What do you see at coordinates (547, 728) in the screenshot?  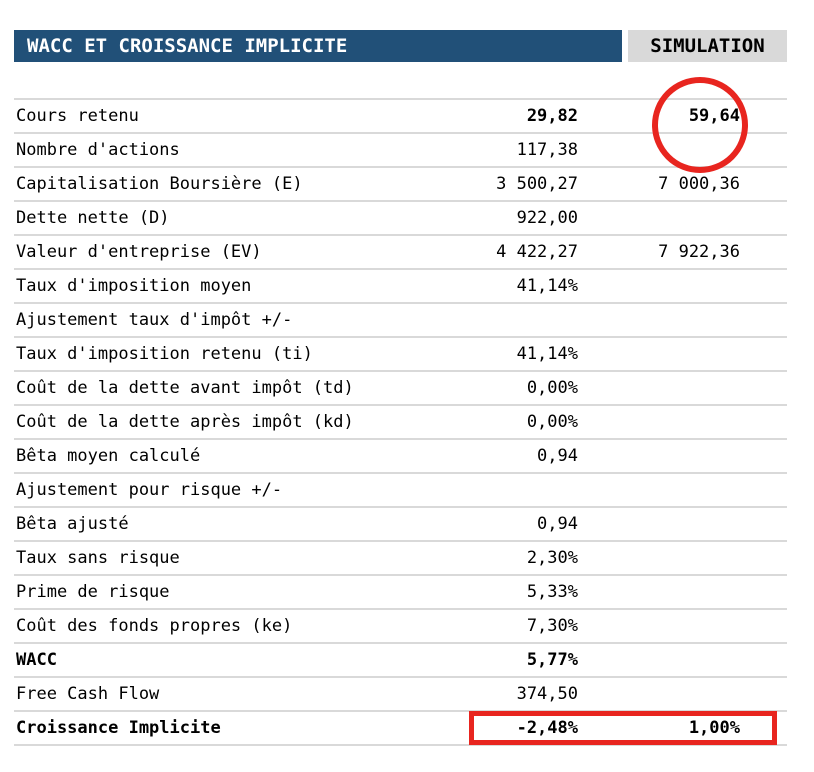 I see `value-cell: -2,48%` at bounding box center [547, 728].